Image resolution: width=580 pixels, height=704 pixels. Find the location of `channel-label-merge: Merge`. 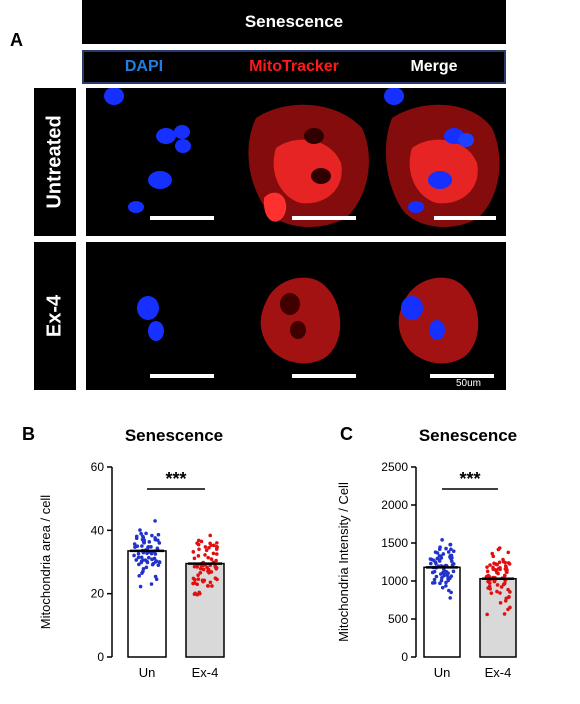

channel-label-merge: Merge is located at coordinates (434, 66).